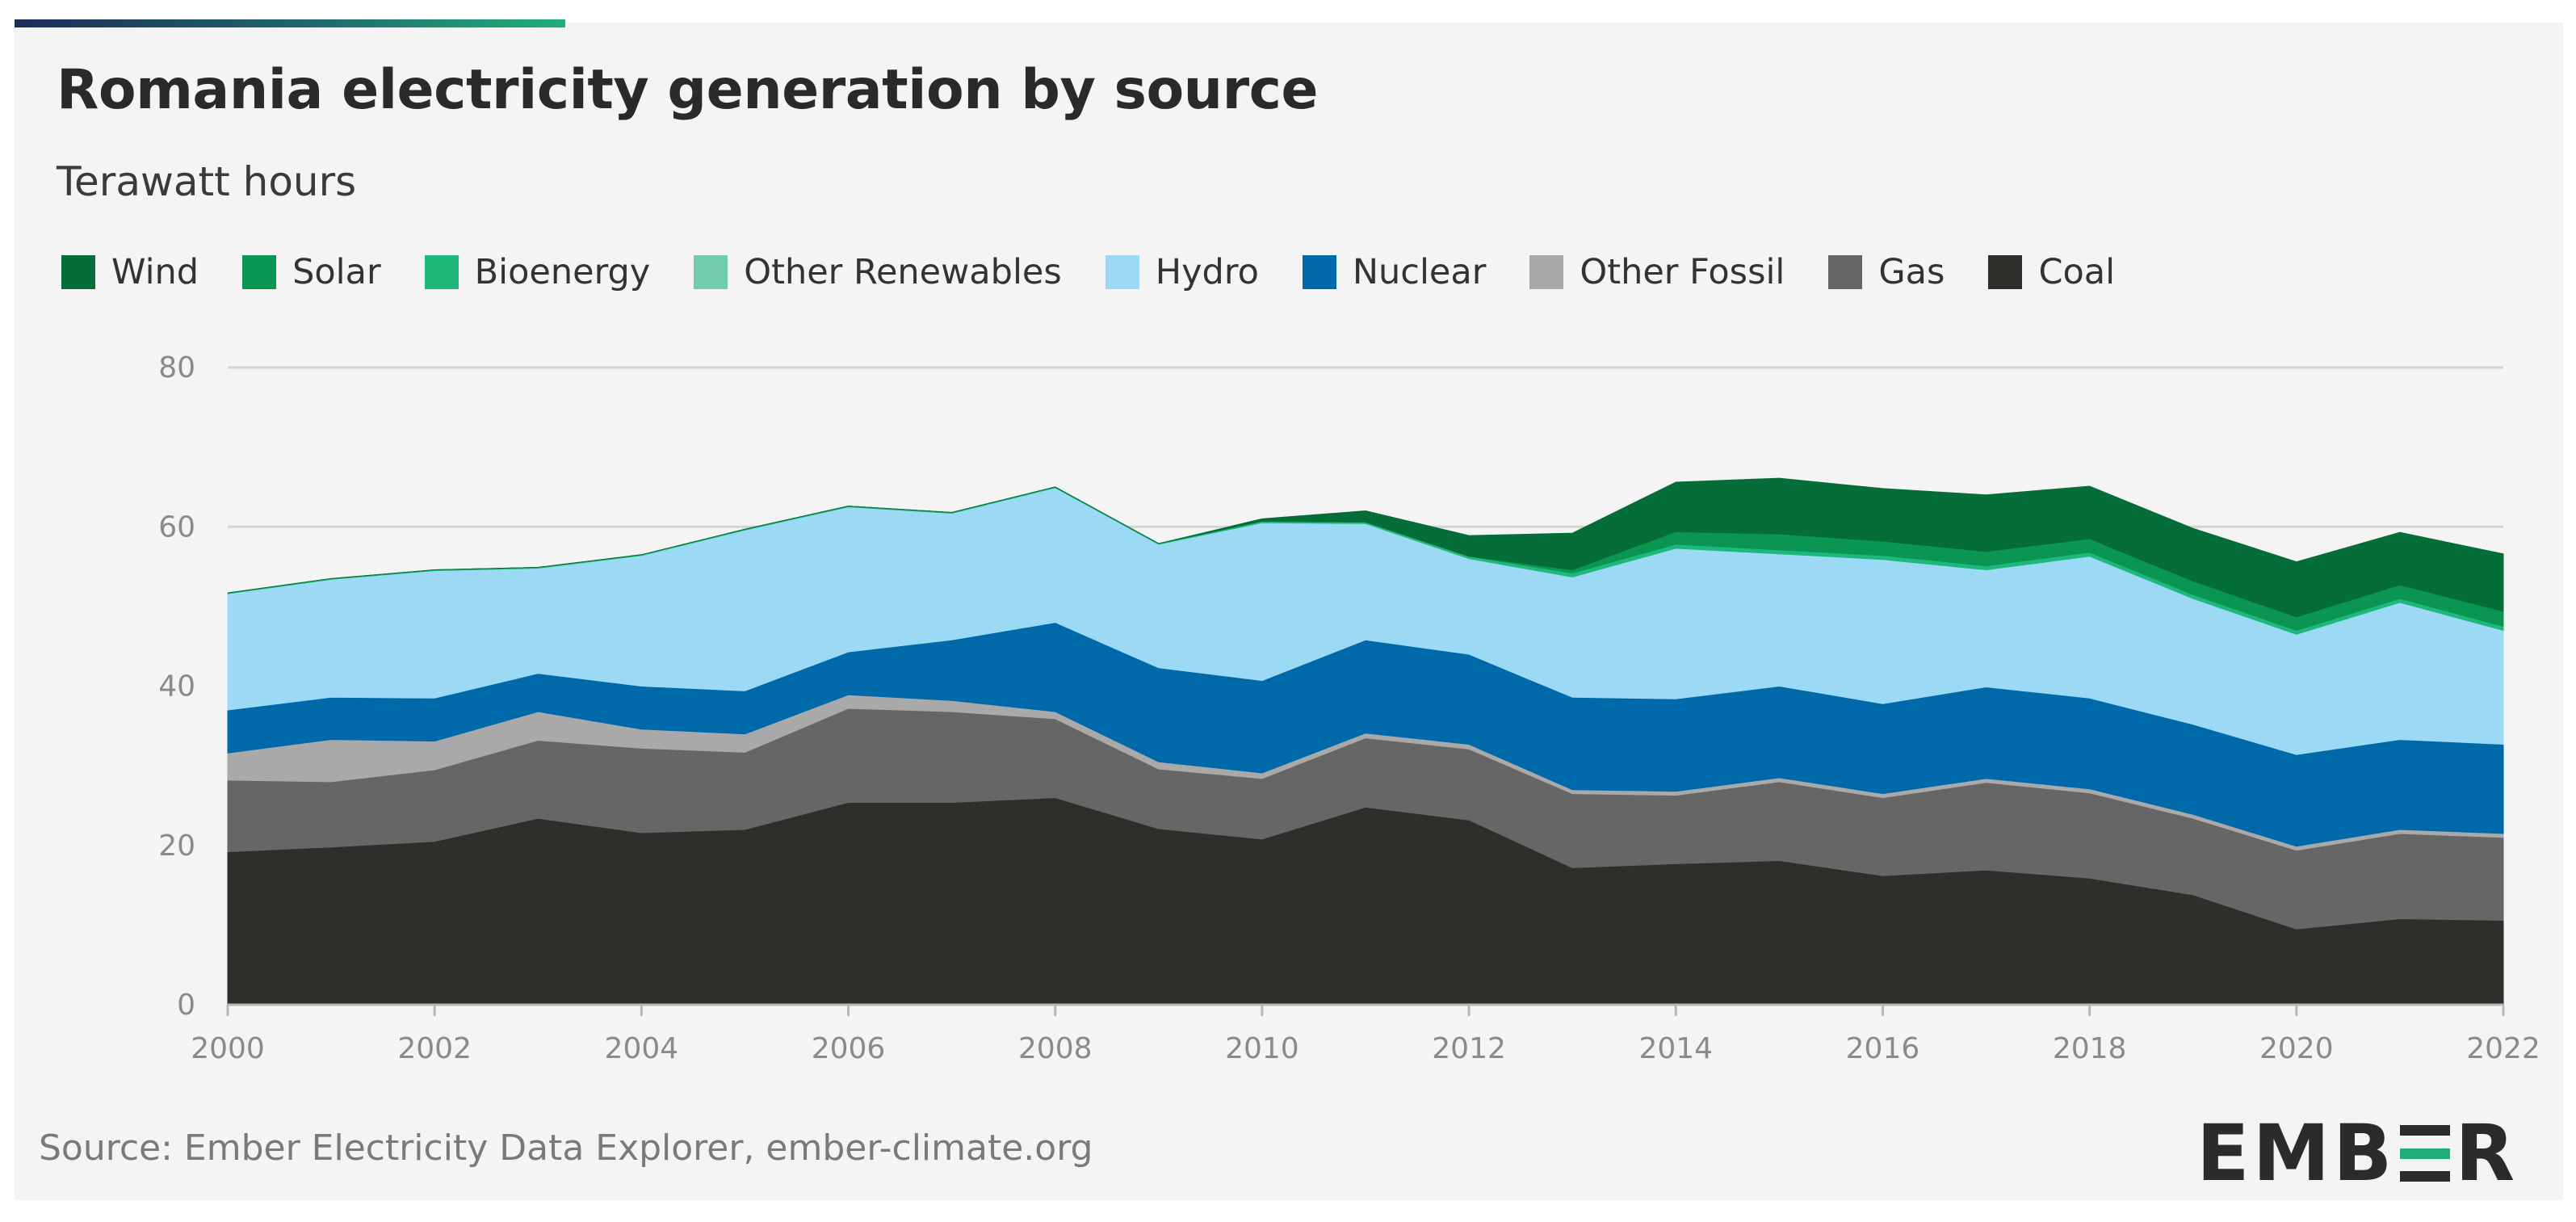 Image resolution: width=2576 pixels, height=1222 pixels. What do you see at coordinates (155, 272) in the screenshot?
I see `legend-label: Wind` at bounding box center [155, 272].